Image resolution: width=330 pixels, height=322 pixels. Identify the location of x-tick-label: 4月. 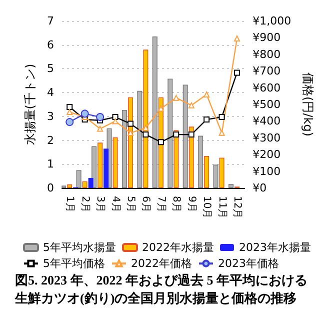
(115, 204).